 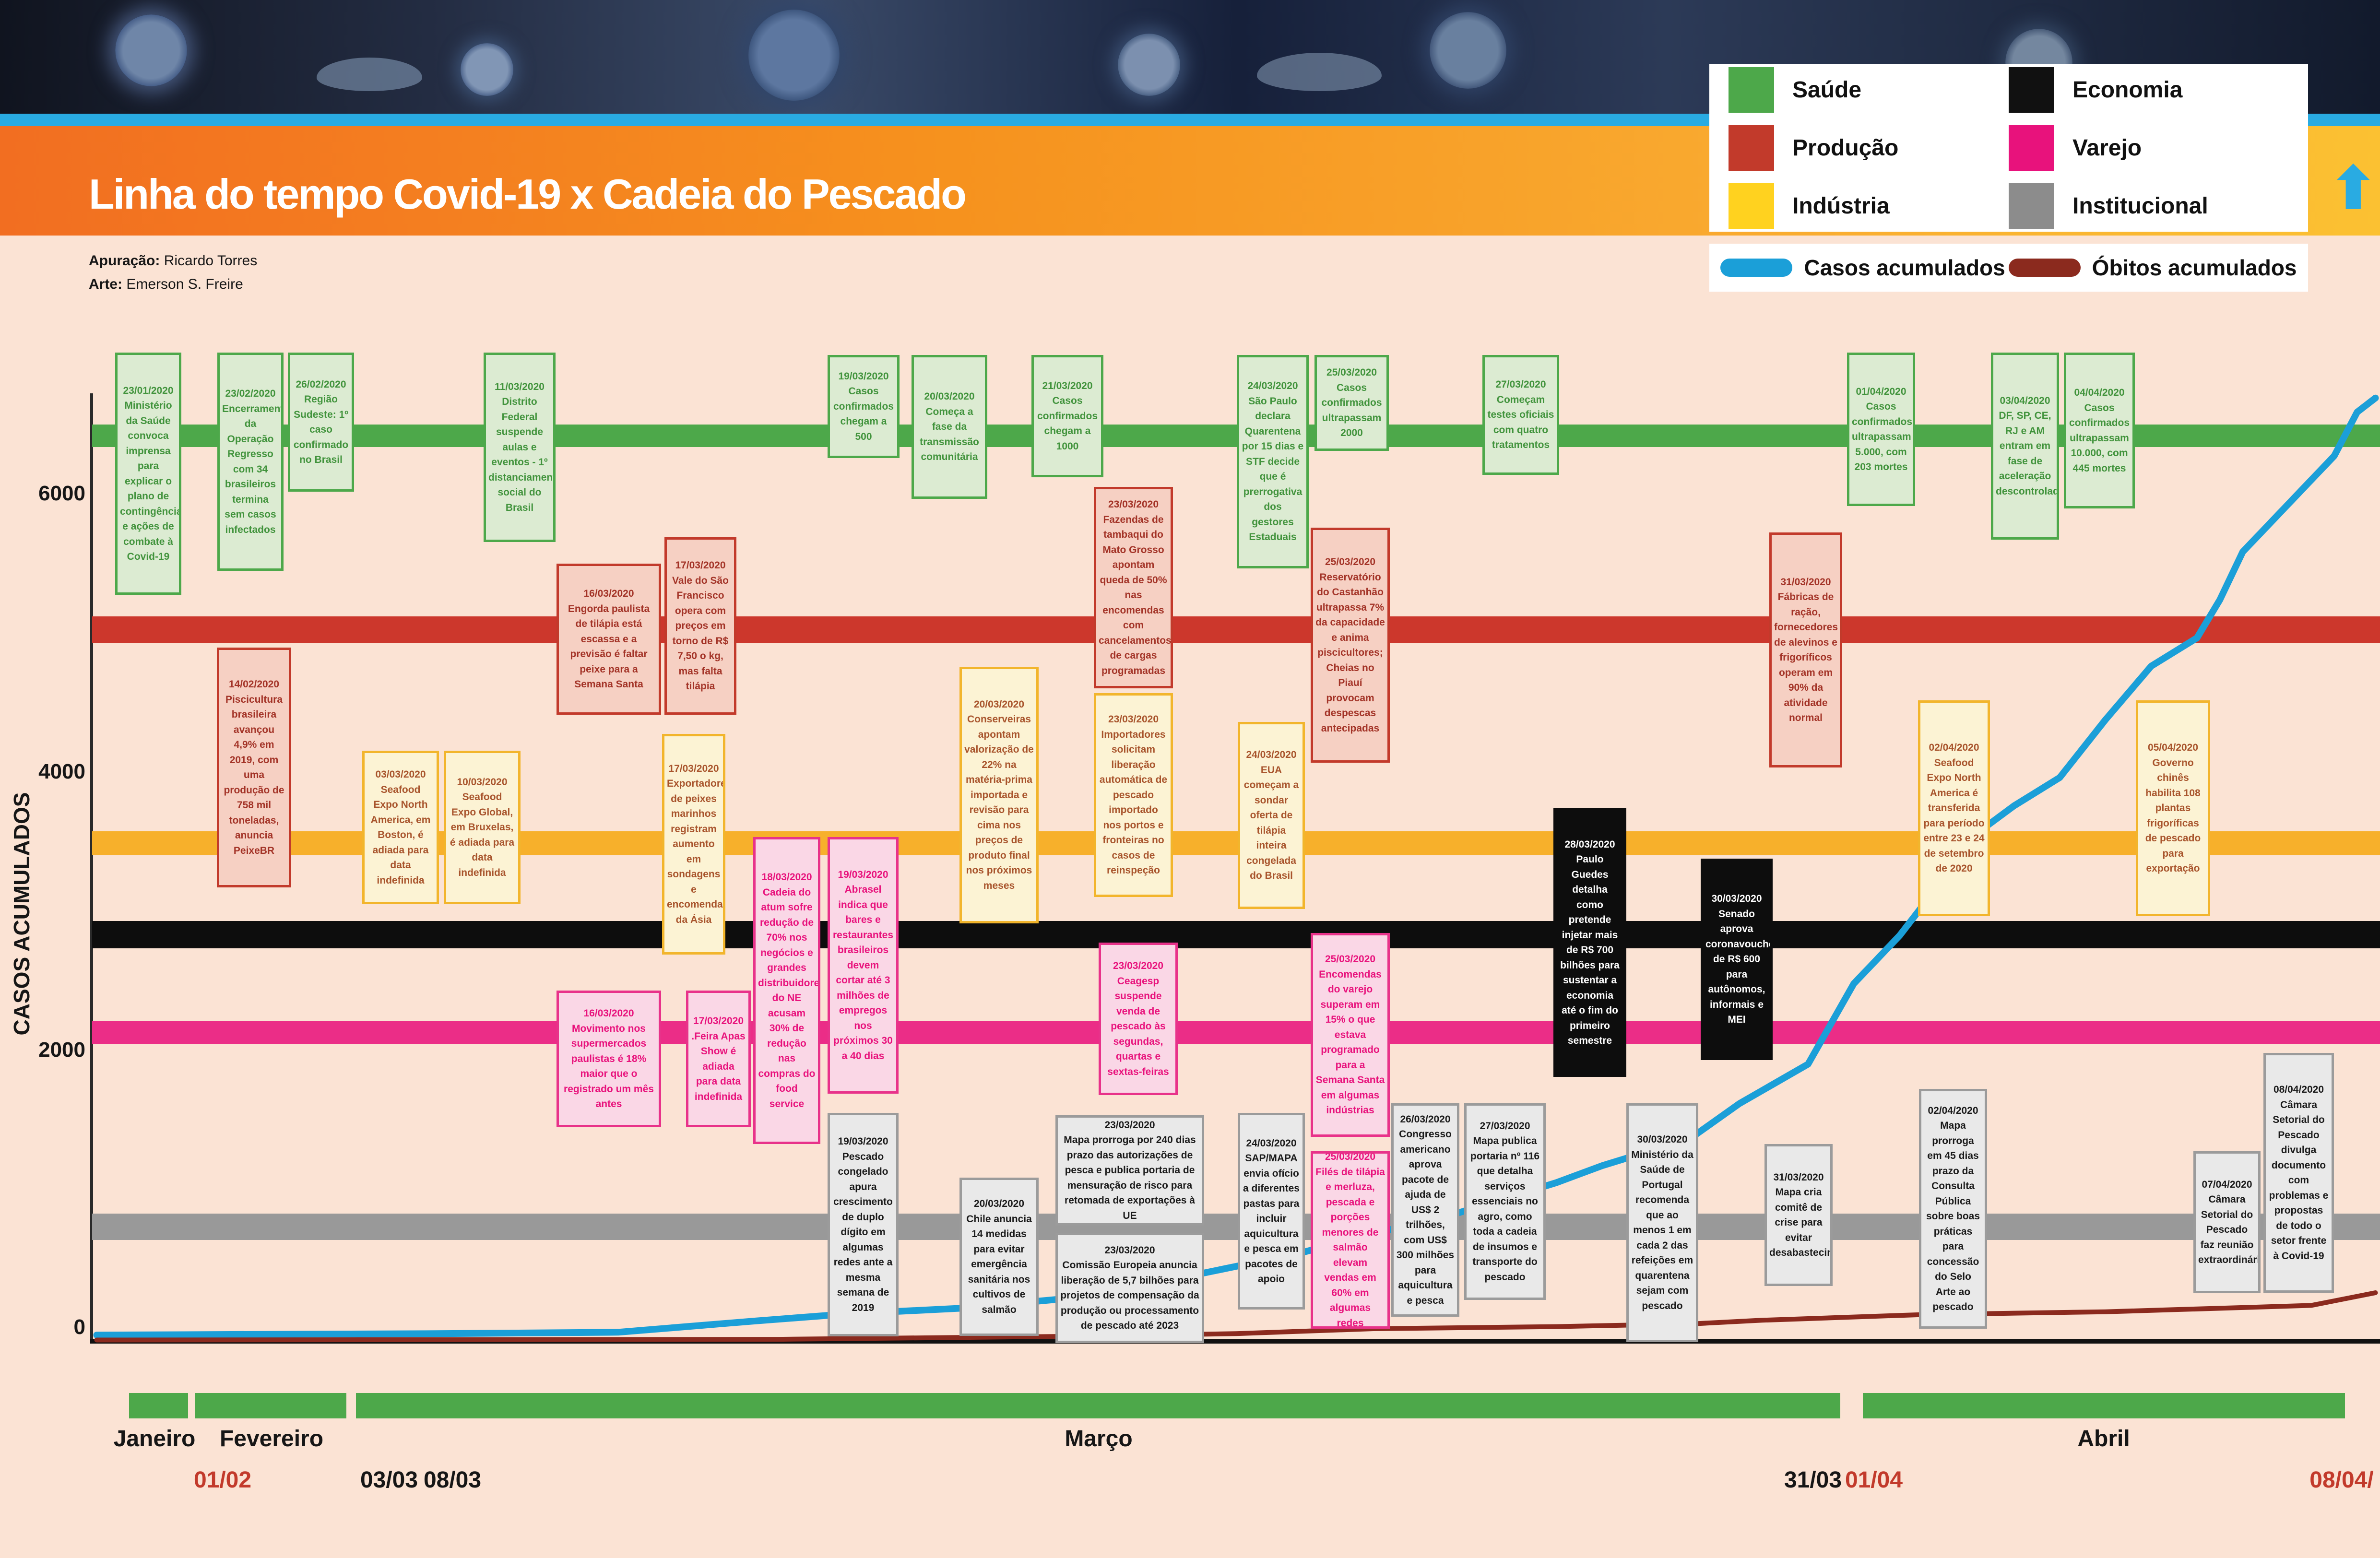 What do you see at coordinates (2009, 268) in the screenshot?
I see `legend-lines: Casos acumulados Óbitos acumulados` at bounding box center [2009, 268].